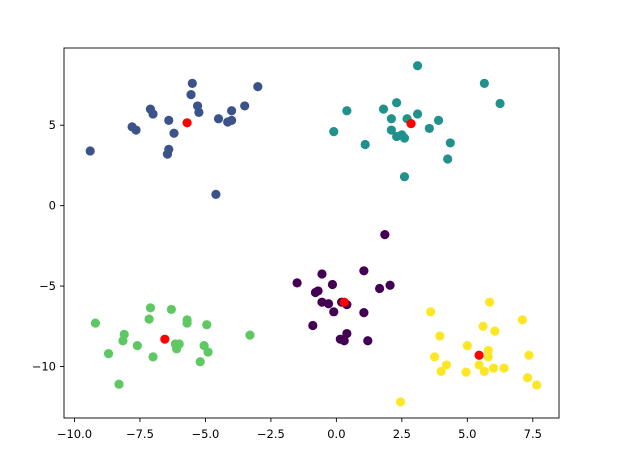 The height and width of the screenshot is (470, 620). What do you see at coordinates (48, 246) in the screenshot?
I see `y-axis: −10 −5 0 5` at bounding box center [48, 246].